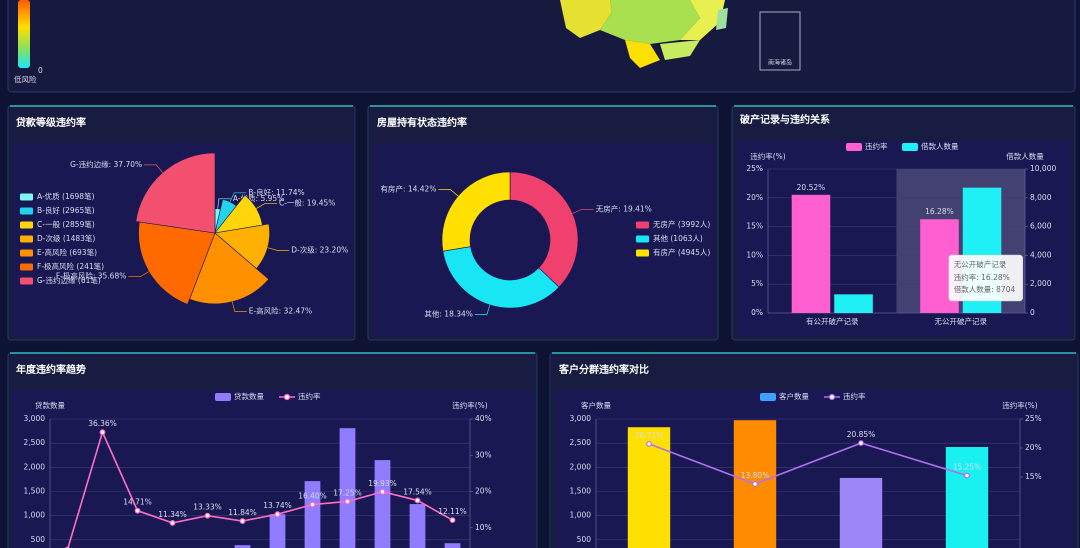 The height and width of the screenshot is (548, 1080). Describe the element at coordinates (603, 369) in the screenshot. I see `panel-title: 客户分群违约率对比` at that location.